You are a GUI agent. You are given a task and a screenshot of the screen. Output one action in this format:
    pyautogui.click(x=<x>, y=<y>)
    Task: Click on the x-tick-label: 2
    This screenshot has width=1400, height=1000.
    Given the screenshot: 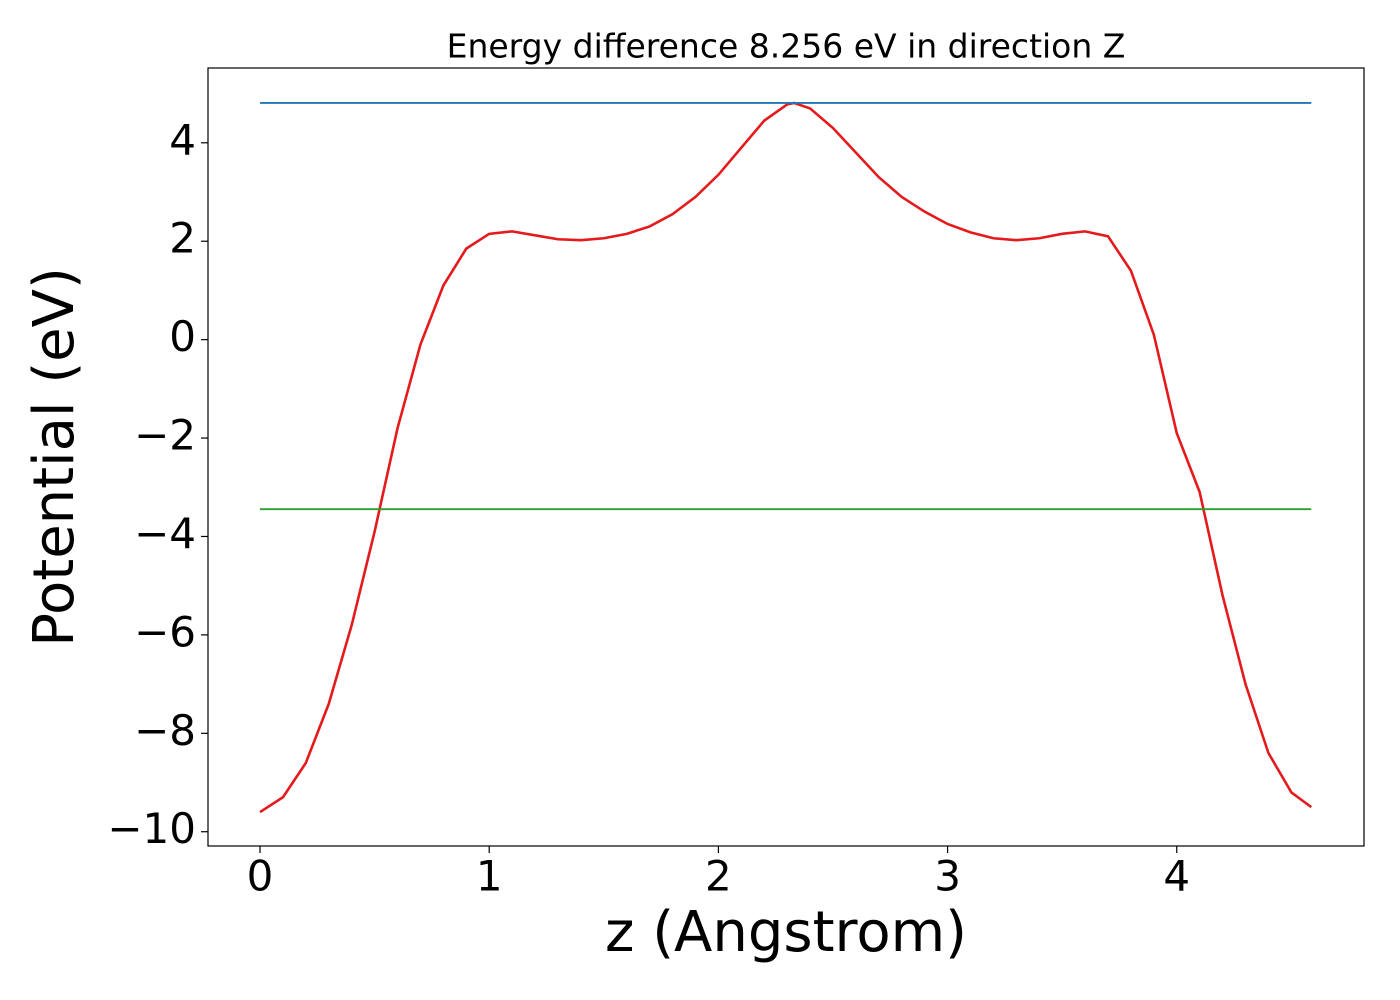 What is the action you would take?
    pyautogui.click(x=718, y=876)
    